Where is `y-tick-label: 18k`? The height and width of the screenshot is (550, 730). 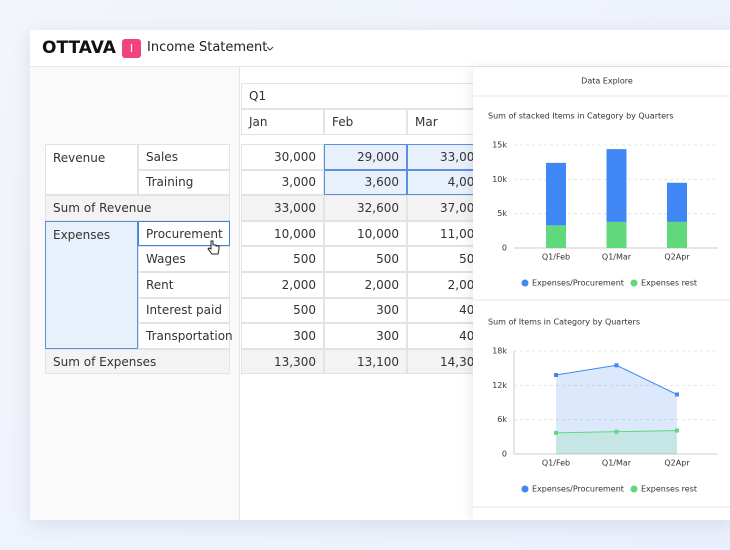 y-tick-label: 18k is located at coordinates (499, 351).